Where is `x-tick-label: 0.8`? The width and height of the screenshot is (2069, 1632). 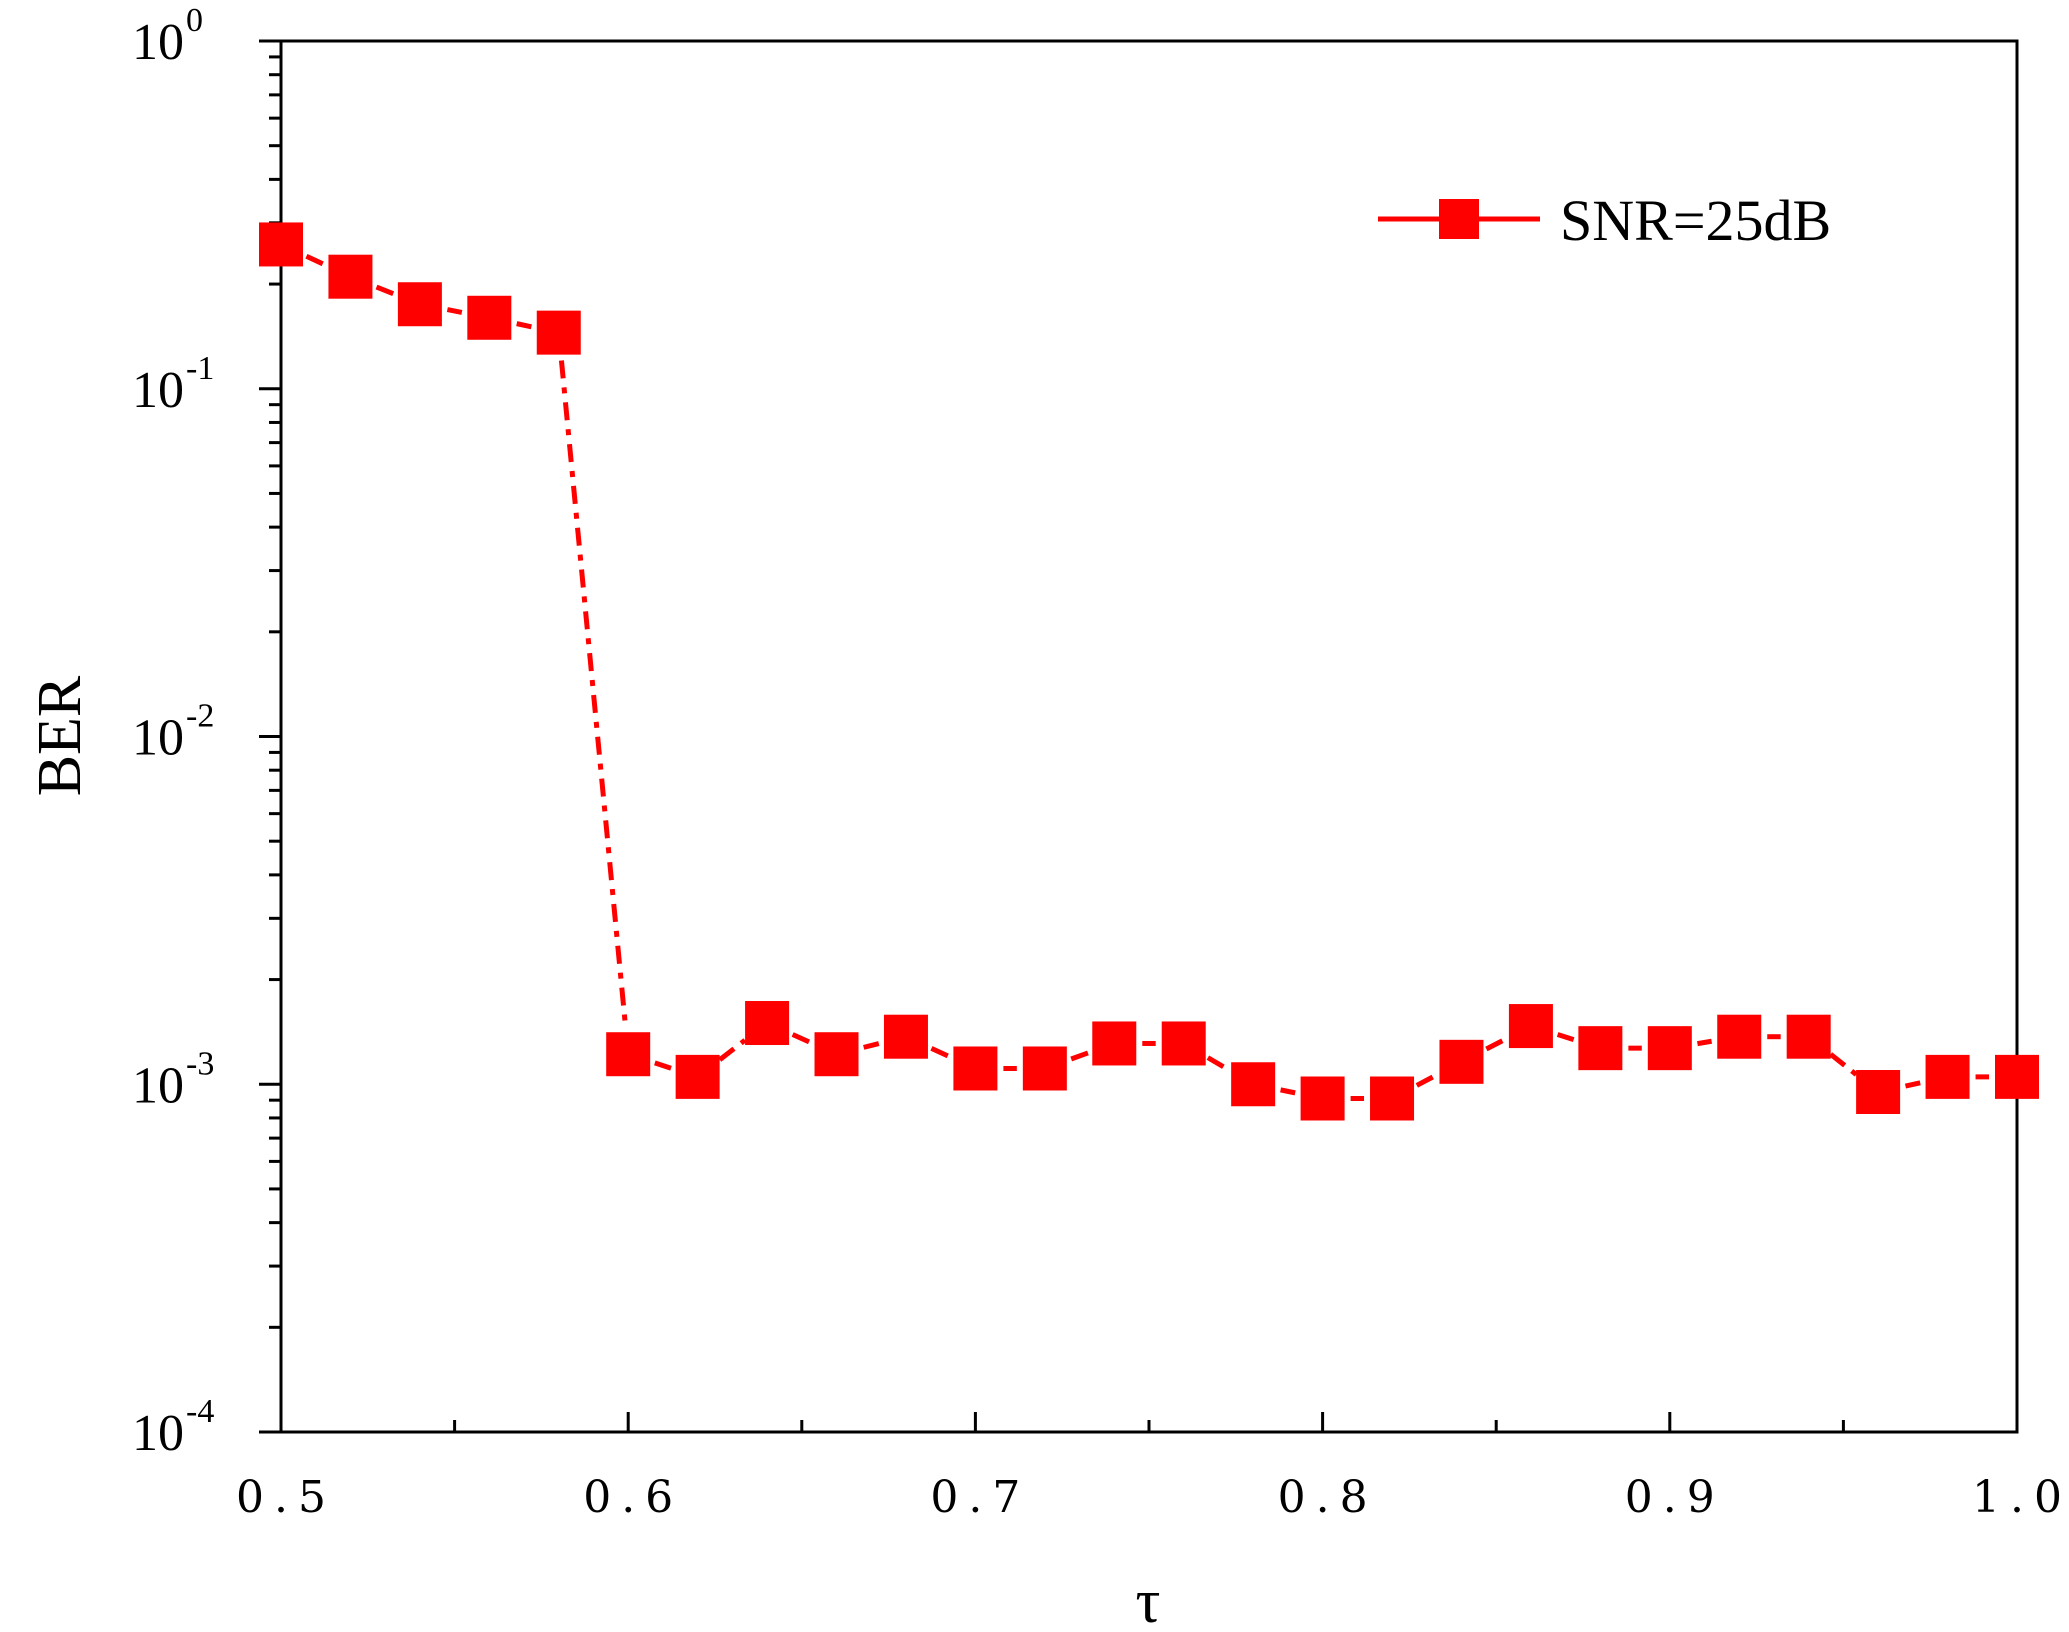 x-tick-label: 0.8 is located at coordinates (1328, 1497).